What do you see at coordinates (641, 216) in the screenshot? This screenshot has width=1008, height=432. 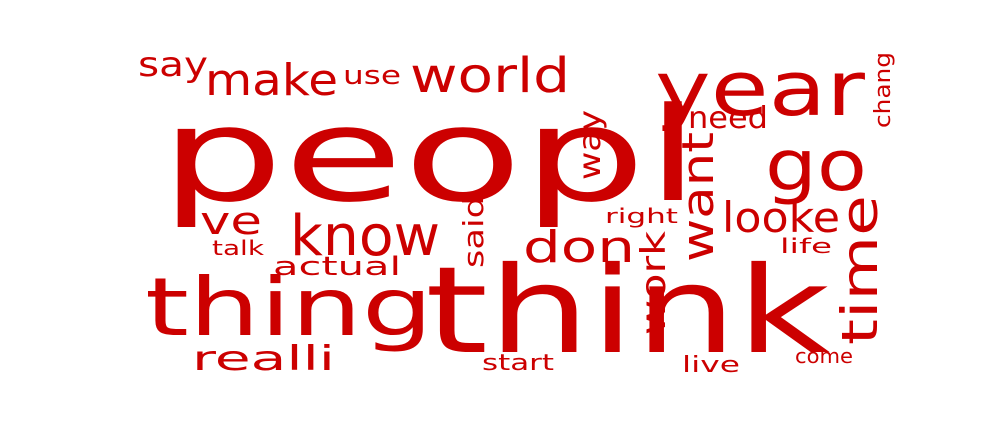 I see `word-right: right` at bounding box center [641, 216].